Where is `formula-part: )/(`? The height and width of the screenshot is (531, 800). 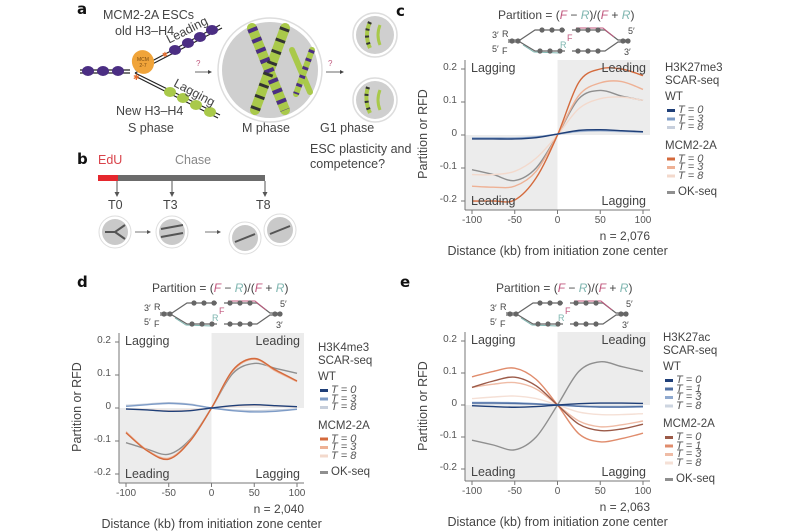
formula-part: )/( is located at coordinates (593, 288).